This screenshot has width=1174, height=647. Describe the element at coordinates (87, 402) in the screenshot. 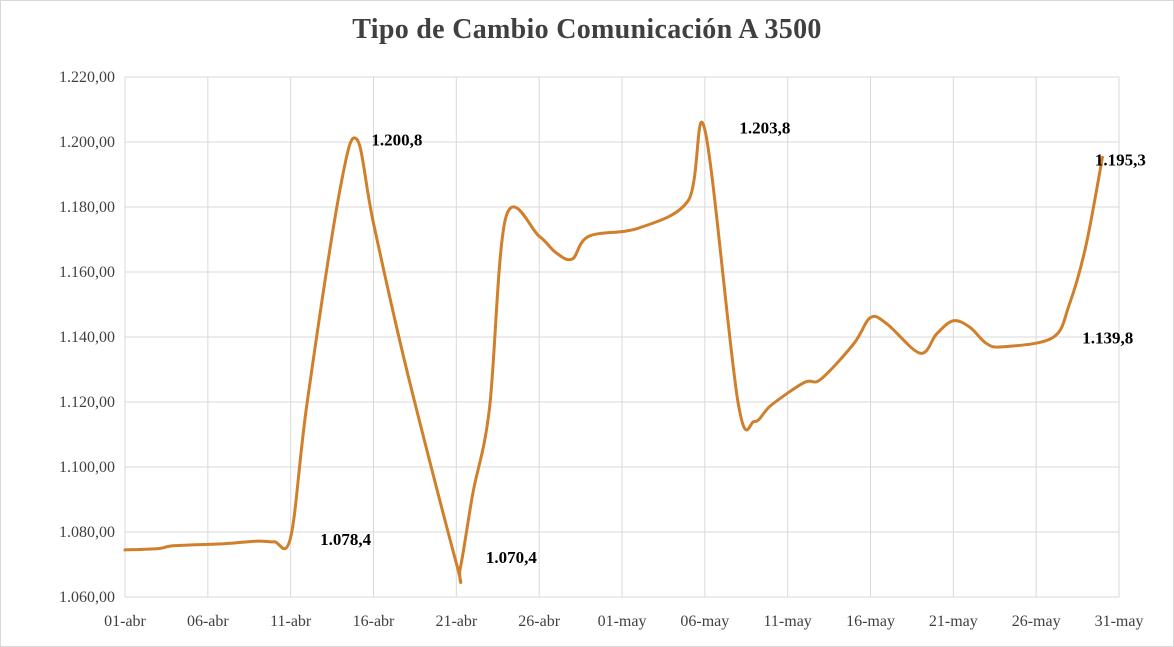

I see `y-tick-label: 1.120,00` at that location.